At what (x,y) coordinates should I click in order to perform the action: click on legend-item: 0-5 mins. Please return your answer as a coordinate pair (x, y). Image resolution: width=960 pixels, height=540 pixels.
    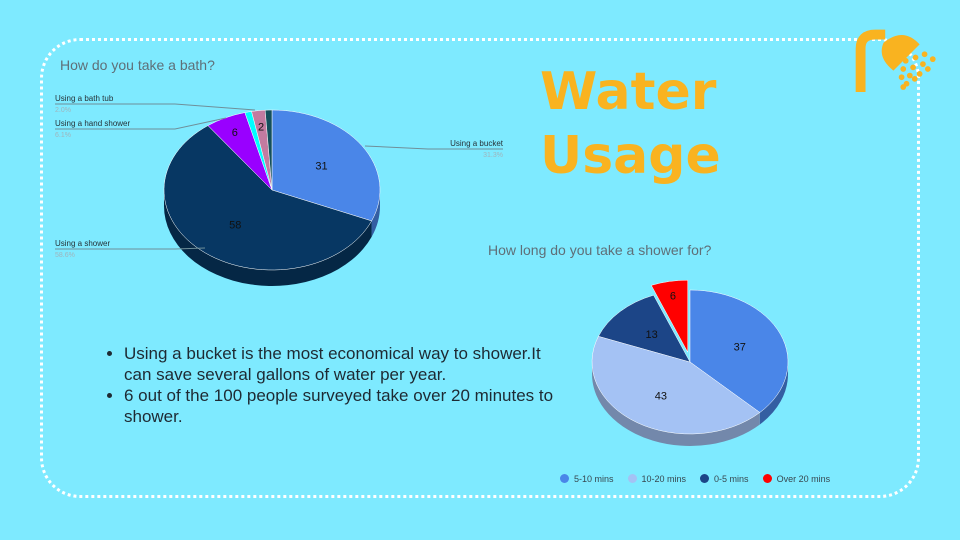
    Looking at the image, I should click on (724, 479).